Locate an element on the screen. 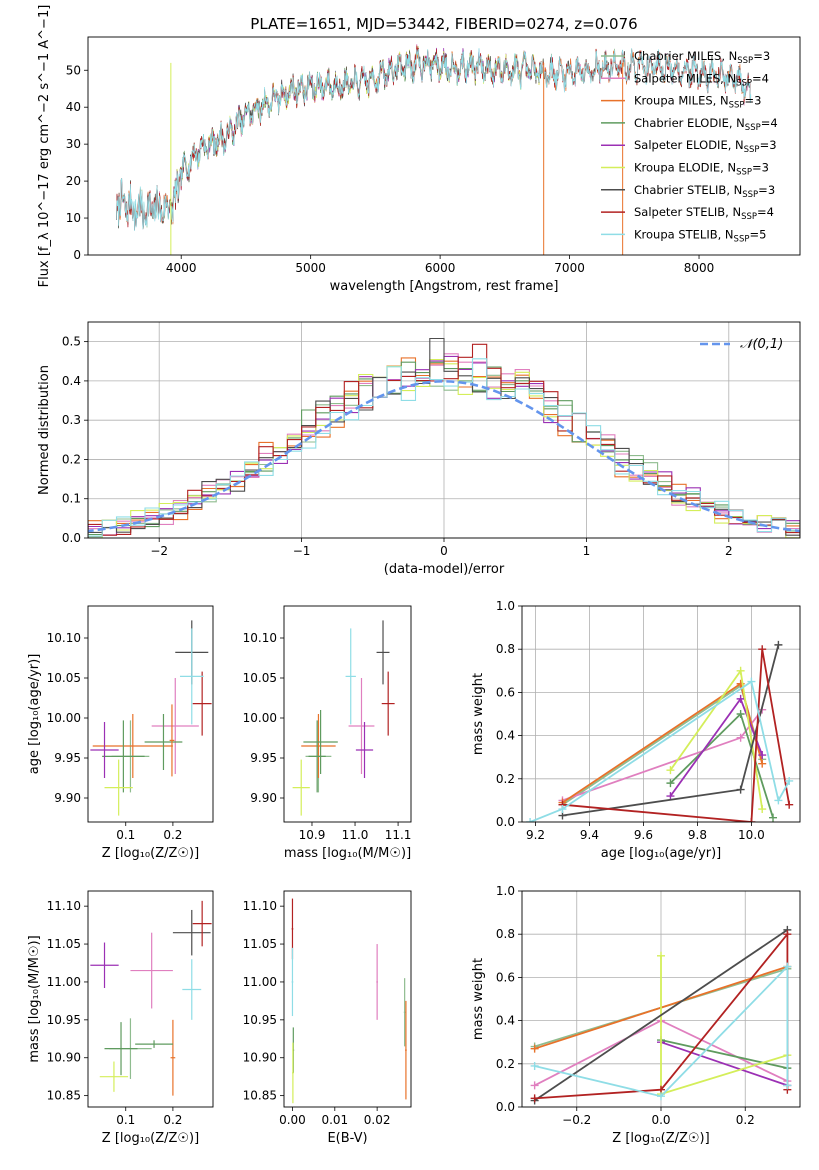 This screenshot has height=1170, width=819. mass-vs-z-plot-area is located at coordinates (151, 998).